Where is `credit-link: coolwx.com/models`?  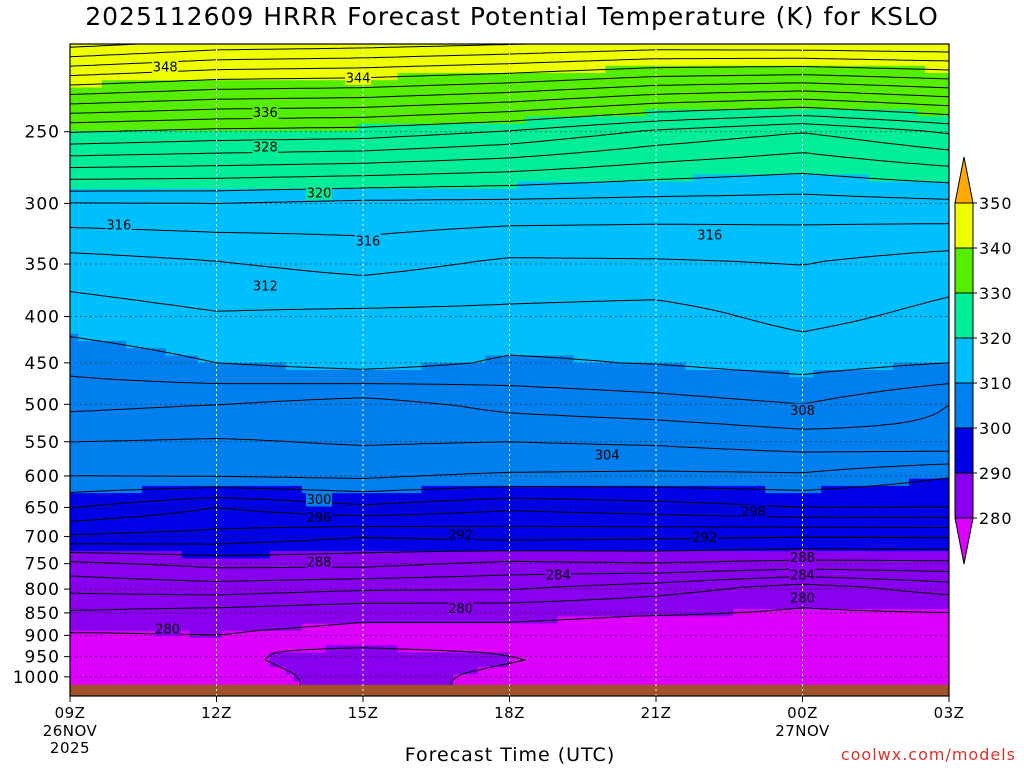
credit-link: coolwx.com/models is located at coordinates (928, 754).